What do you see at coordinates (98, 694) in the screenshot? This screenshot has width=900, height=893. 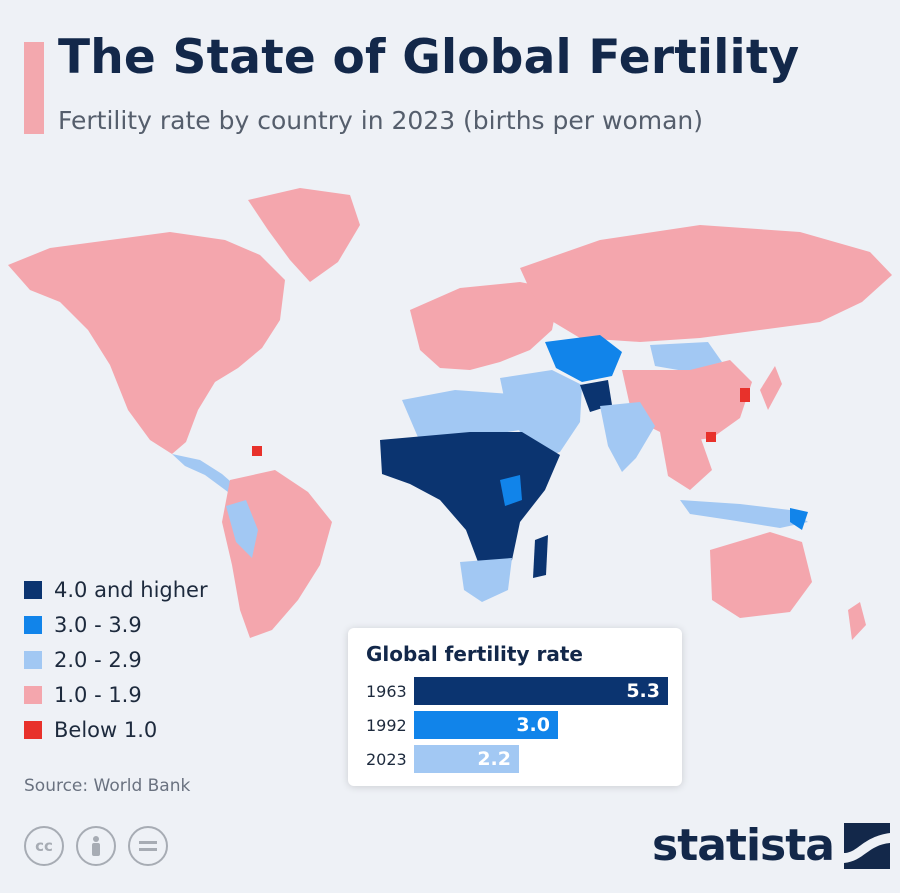 I see `legend-label-1: 1.0 - 1.9` at bounding box center [98, 694].